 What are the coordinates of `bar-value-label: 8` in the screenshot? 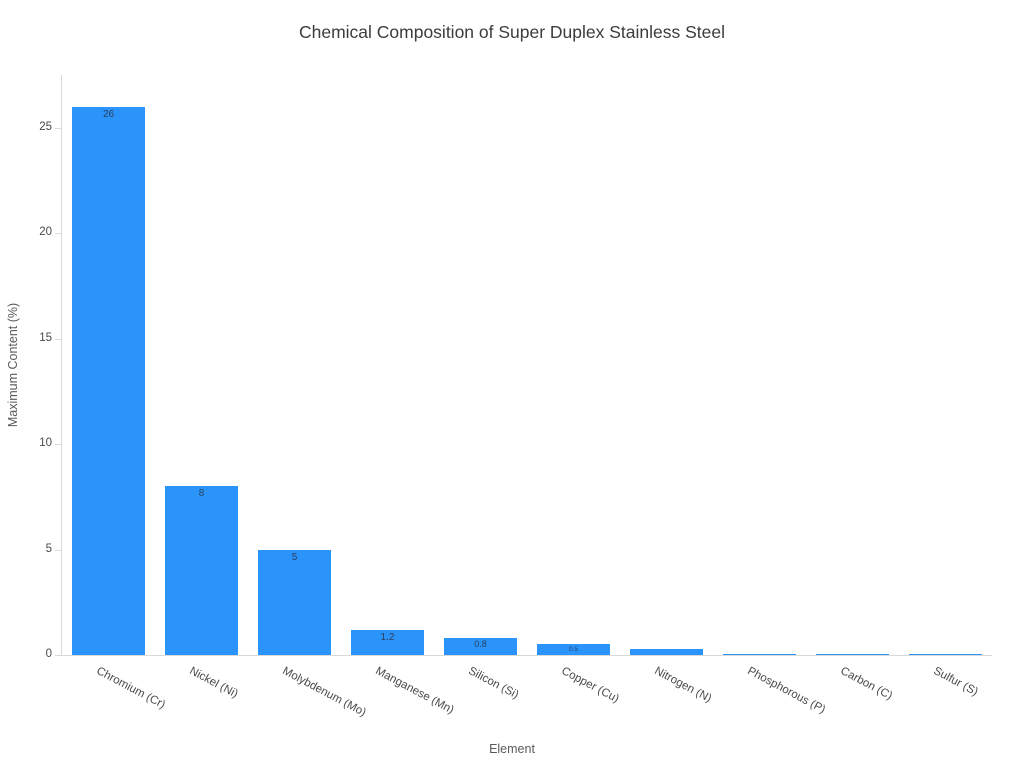 It's located at (201, 494).